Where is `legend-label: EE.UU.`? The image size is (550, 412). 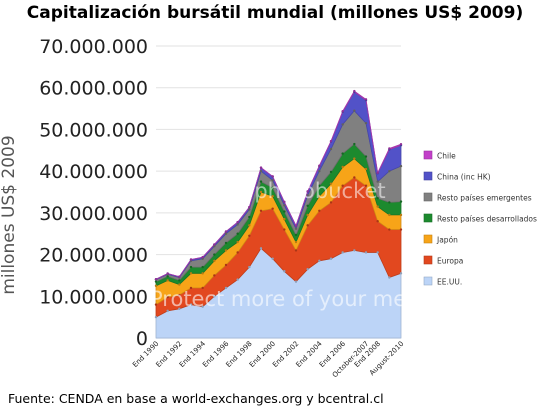
legend-label: EE.UU. is located at coordinates (449, 282).